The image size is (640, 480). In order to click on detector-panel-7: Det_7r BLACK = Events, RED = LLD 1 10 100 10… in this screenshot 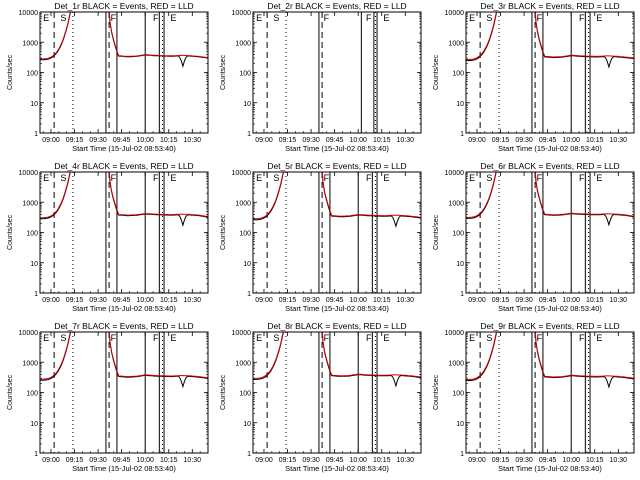, I will do `click(108, 397)`.